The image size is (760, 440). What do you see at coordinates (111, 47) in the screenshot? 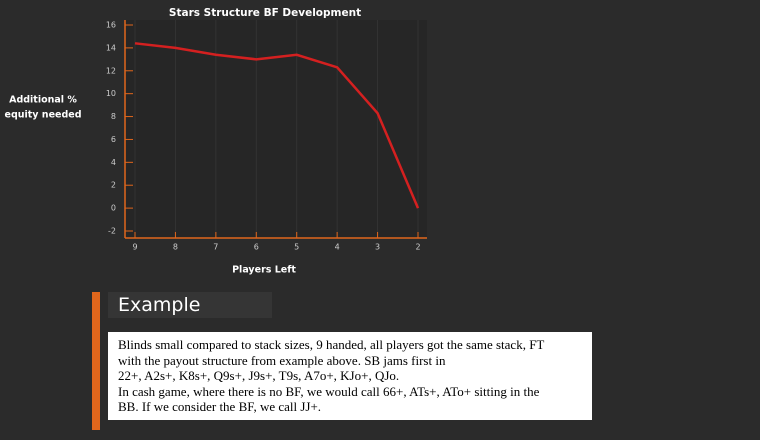
I see `y-tick-label: 14` at bounding box center [111, 47].